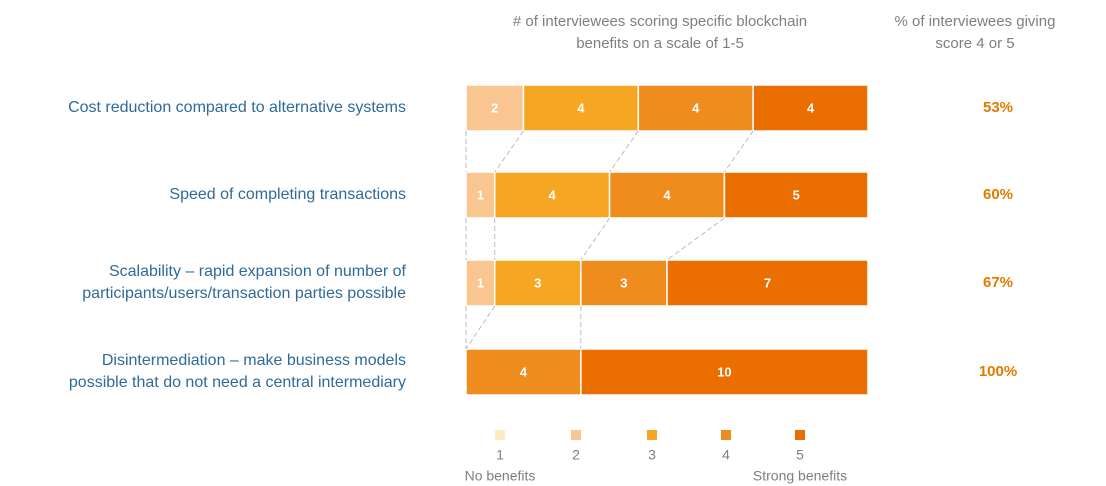 The height and width of the screenshot is (486, 1106). I want to click on percent-label: 60%, so click(998, 194).